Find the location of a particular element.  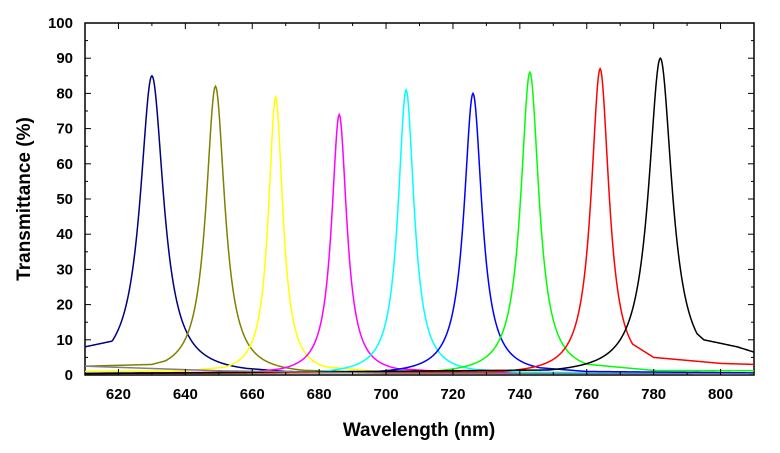

y-tick-label: 30 is located at coordinates (64, 269).